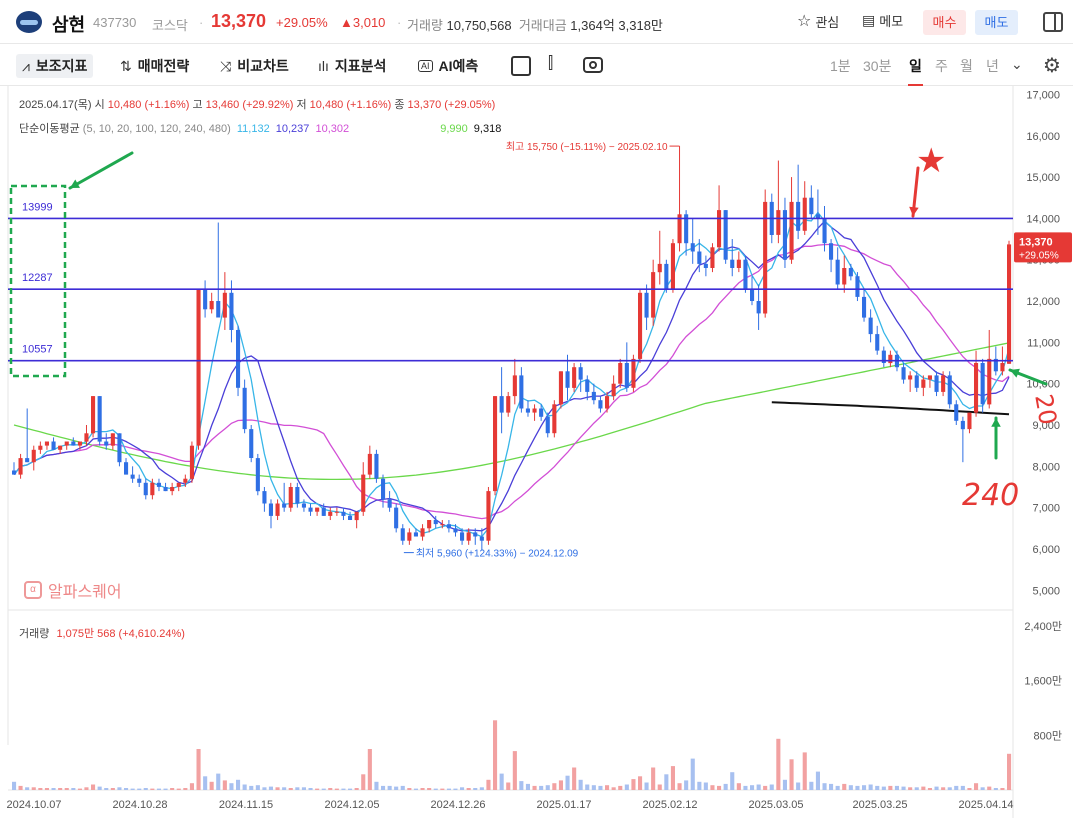 The image size is (1073, 824). I want to click on price-tick-label: 5,000, so click(1046, 591).